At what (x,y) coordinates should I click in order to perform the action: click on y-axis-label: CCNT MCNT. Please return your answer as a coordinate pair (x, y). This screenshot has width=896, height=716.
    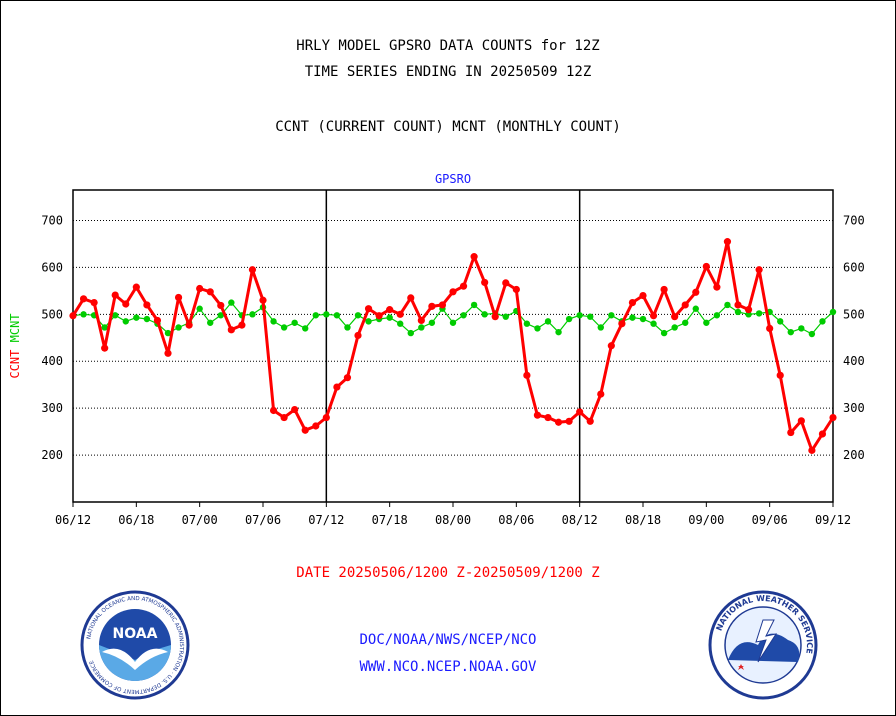
    Looking at the image, I should click on (15, 345).